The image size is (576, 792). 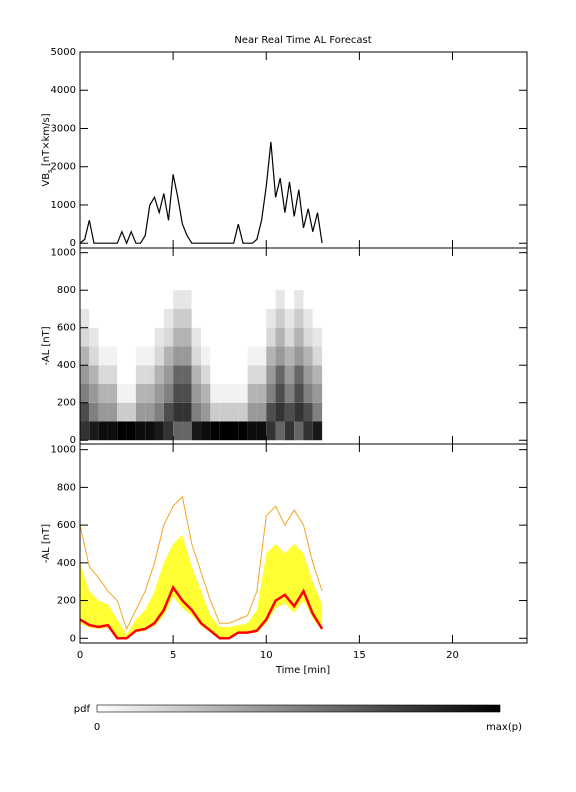 I want to click on colorbar-label: pdf, so click(x=82, y=709).